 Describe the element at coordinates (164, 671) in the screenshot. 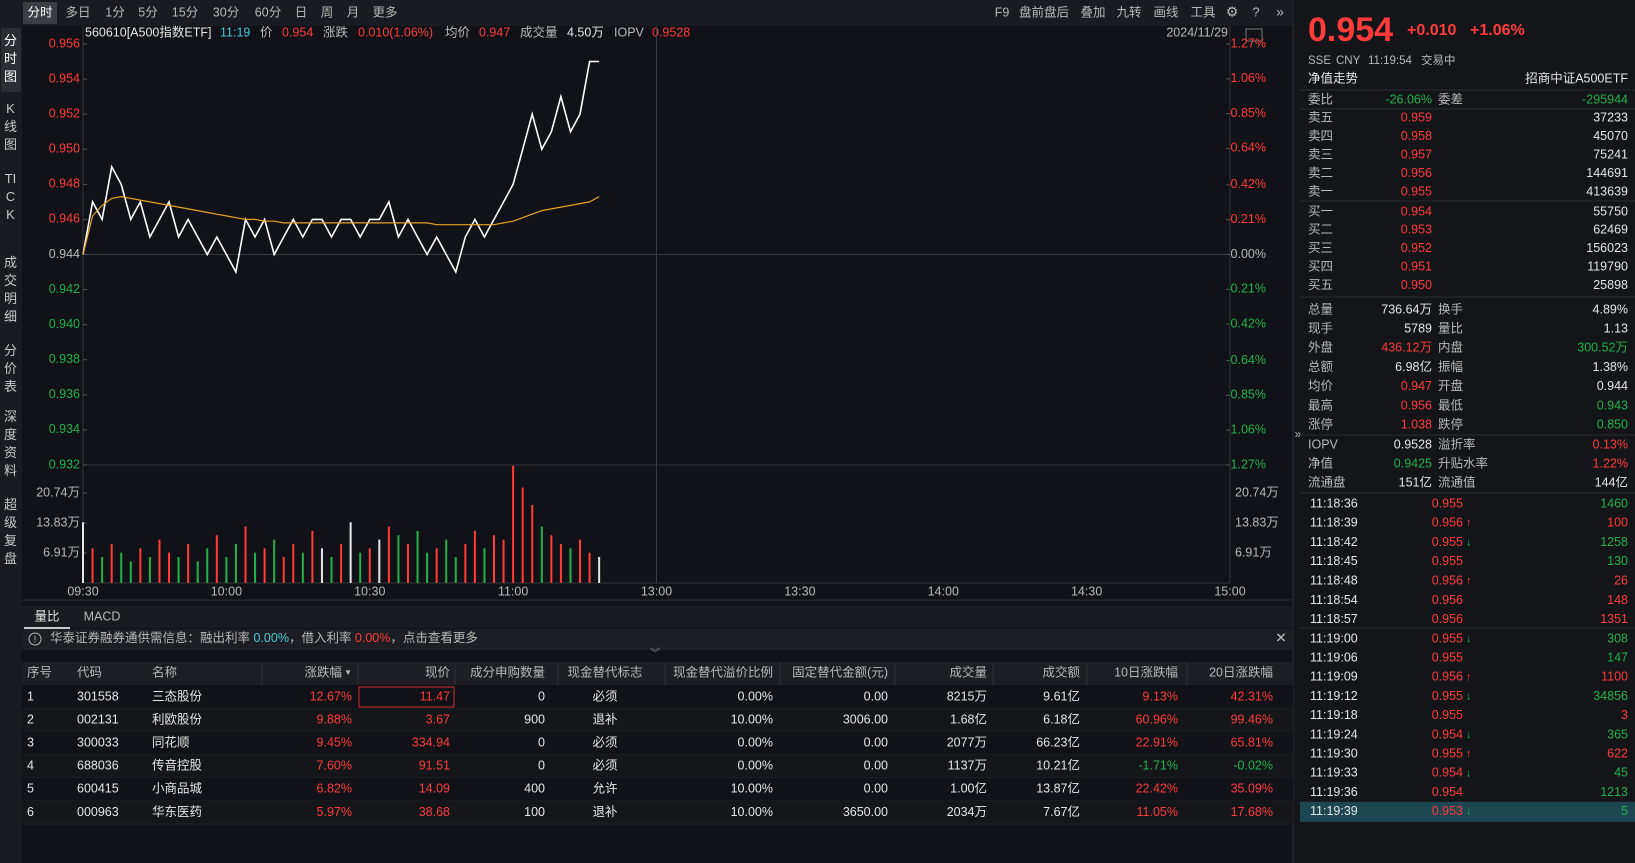

I see `column-header: 名称` at that location.